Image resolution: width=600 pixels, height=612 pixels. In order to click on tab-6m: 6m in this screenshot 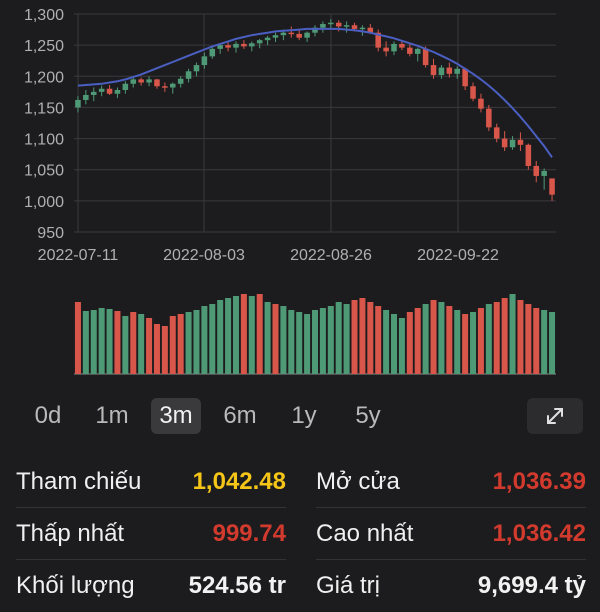, I will do `click(240, 415)`.